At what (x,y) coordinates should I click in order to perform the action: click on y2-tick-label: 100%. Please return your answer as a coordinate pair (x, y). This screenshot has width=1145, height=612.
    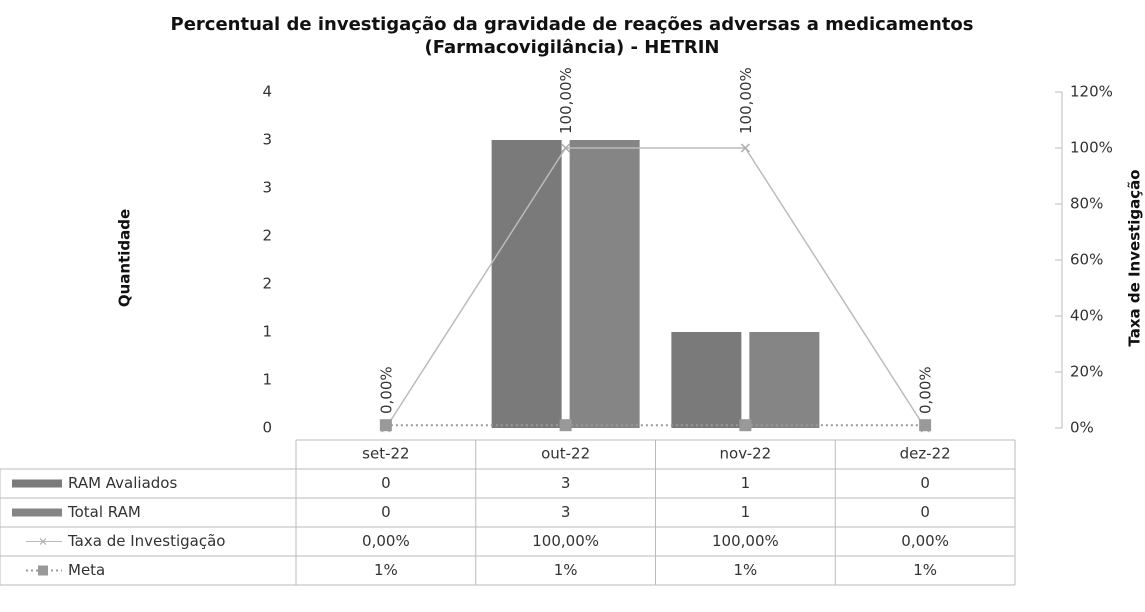
    Looking at the image, I should click on (1091, 148).